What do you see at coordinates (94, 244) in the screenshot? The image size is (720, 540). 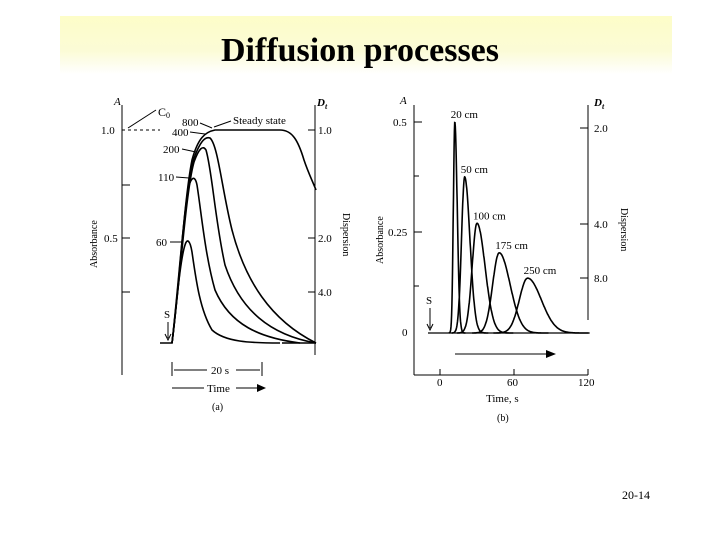 I see `a-ylabel: Absorbance` at bounding box center [94, 244].